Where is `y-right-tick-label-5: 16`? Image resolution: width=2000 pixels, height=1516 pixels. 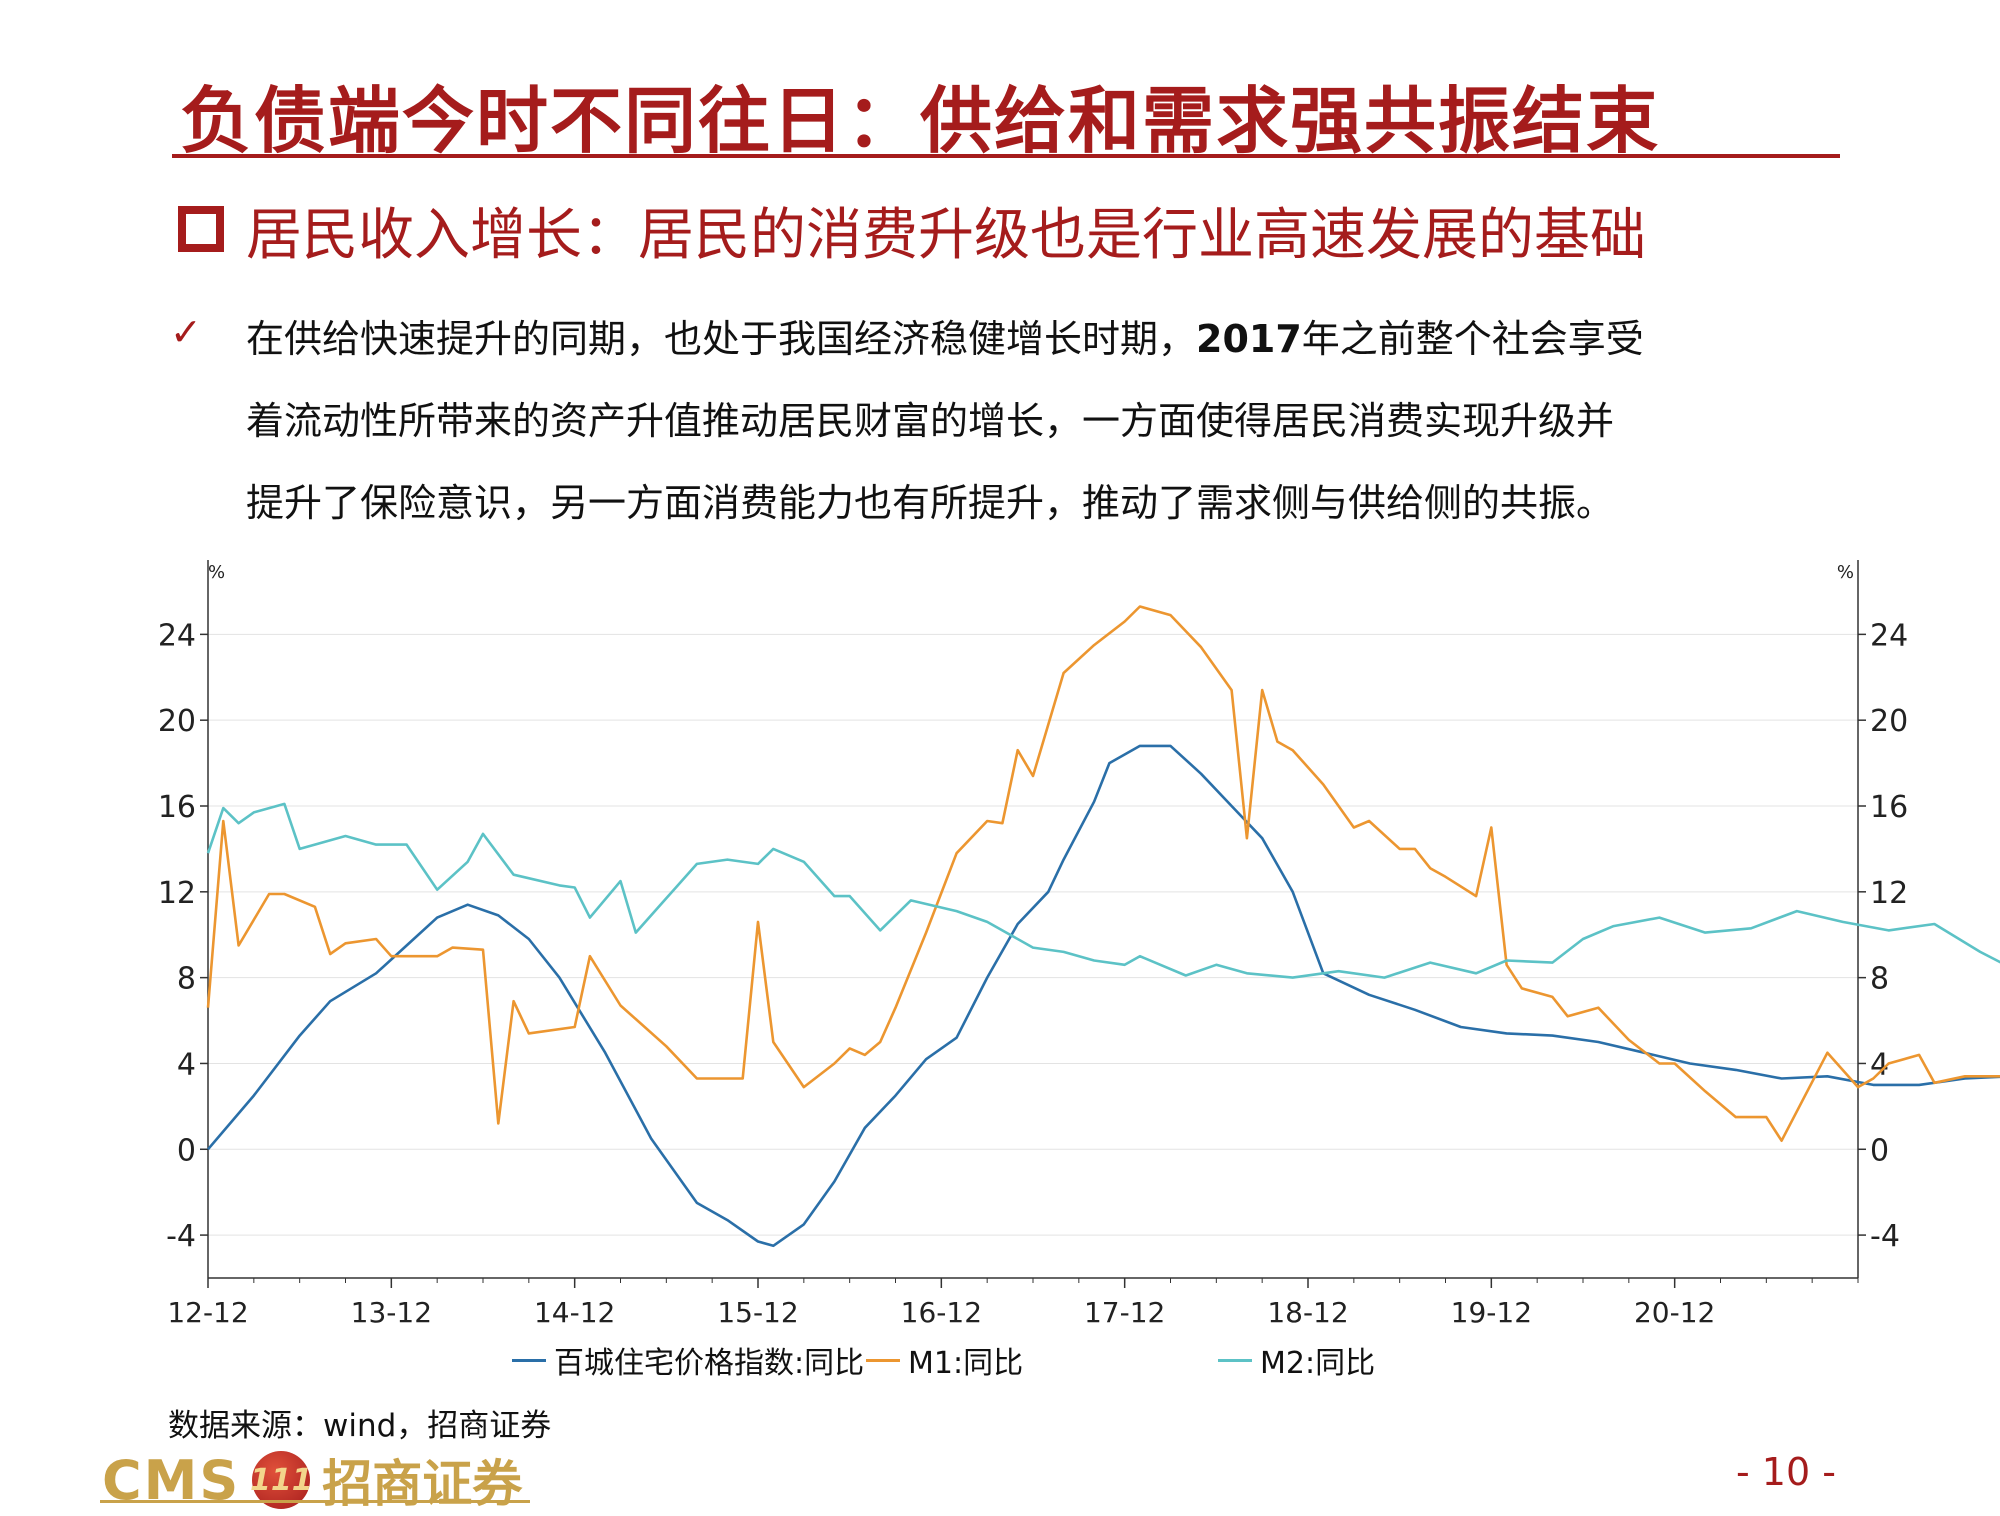
y-right-tick-label-5: 16 is located at coordinates (1889, 807).